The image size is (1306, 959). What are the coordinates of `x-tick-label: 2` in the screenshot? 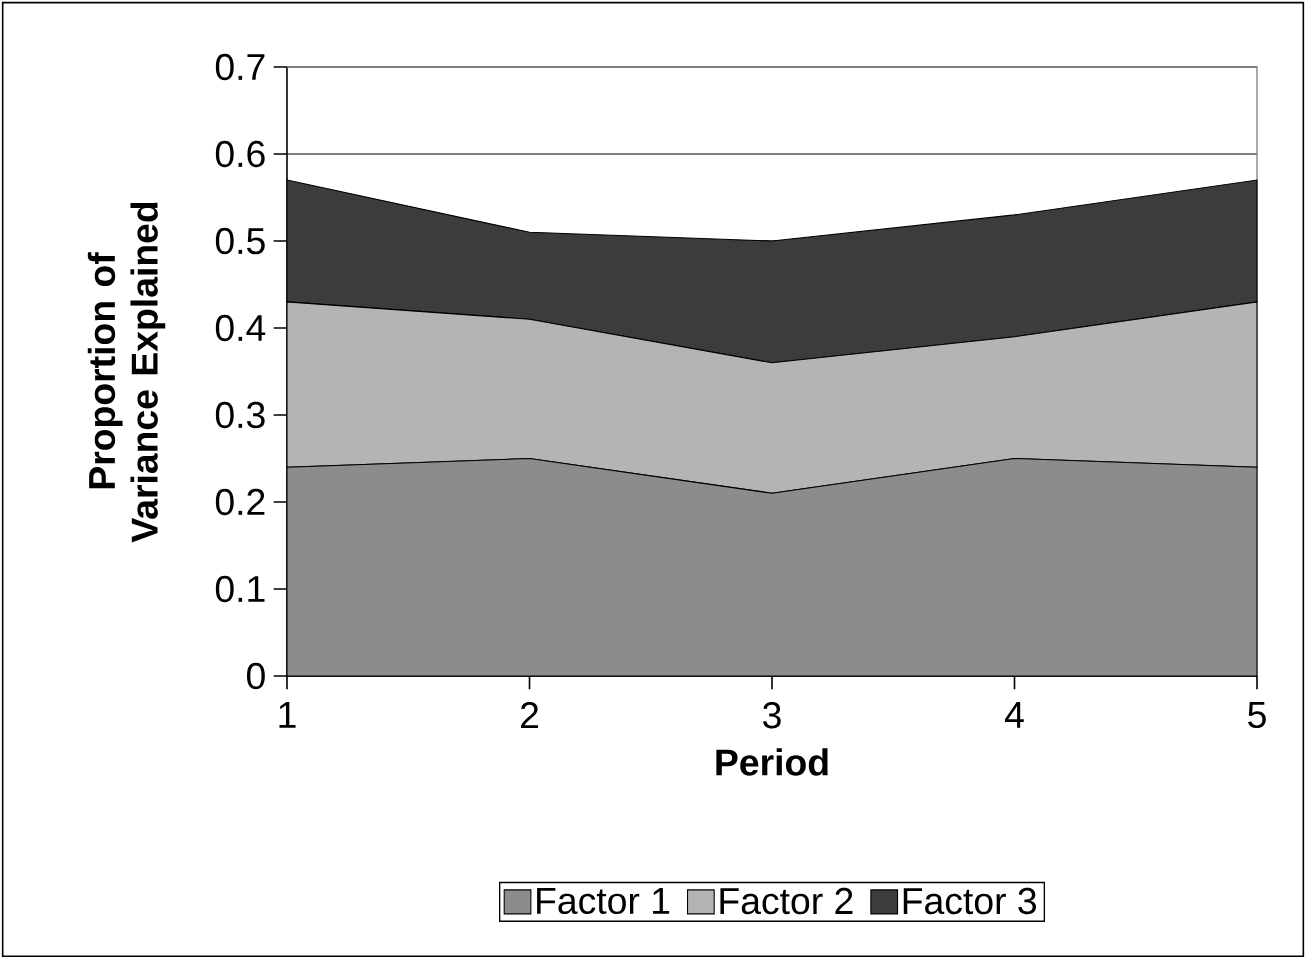 It's located at (530, 715).